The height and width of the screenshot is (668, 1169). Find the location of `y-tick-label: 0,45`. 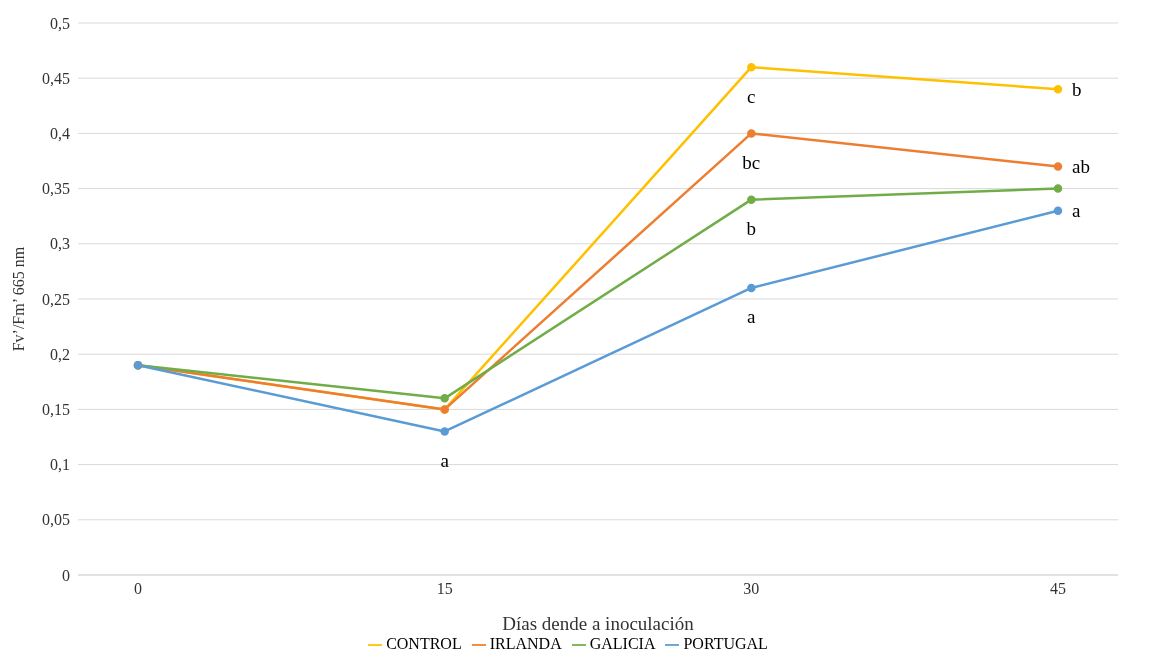

y-tick-label: 0,45 is located at coordinates (56, 78).